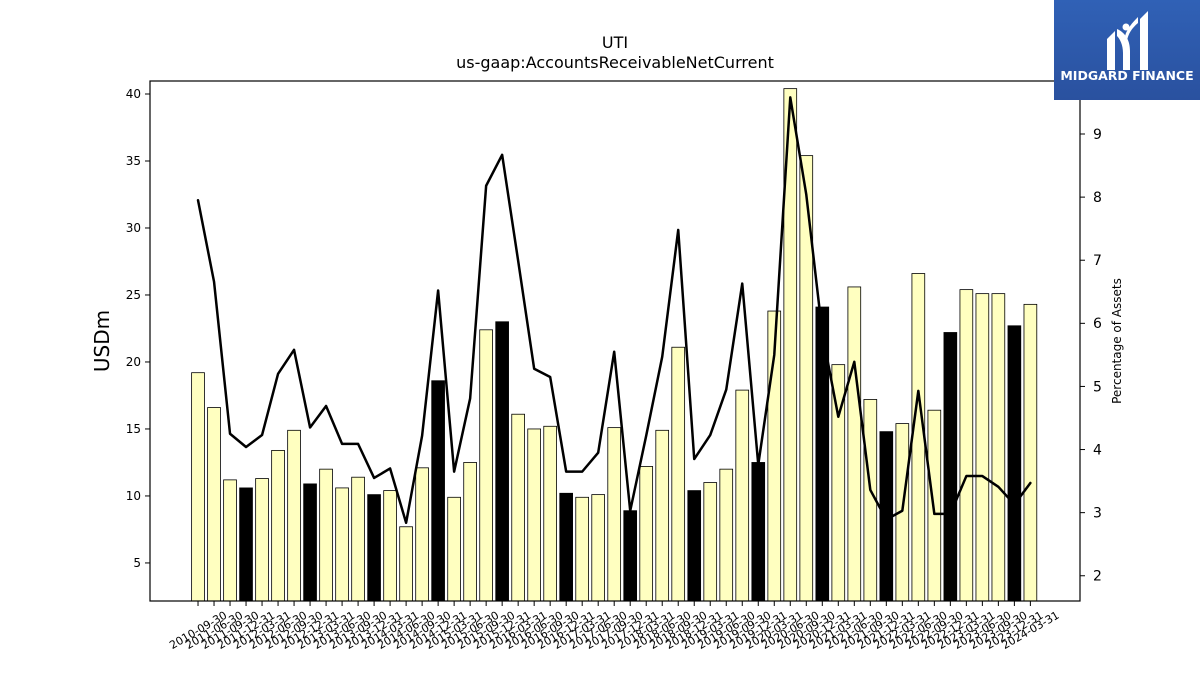  What do you see at coordinates (1127, 40) in the screenshot?
I see `midgard-logo-icon` at bounding box center [1127, 40].